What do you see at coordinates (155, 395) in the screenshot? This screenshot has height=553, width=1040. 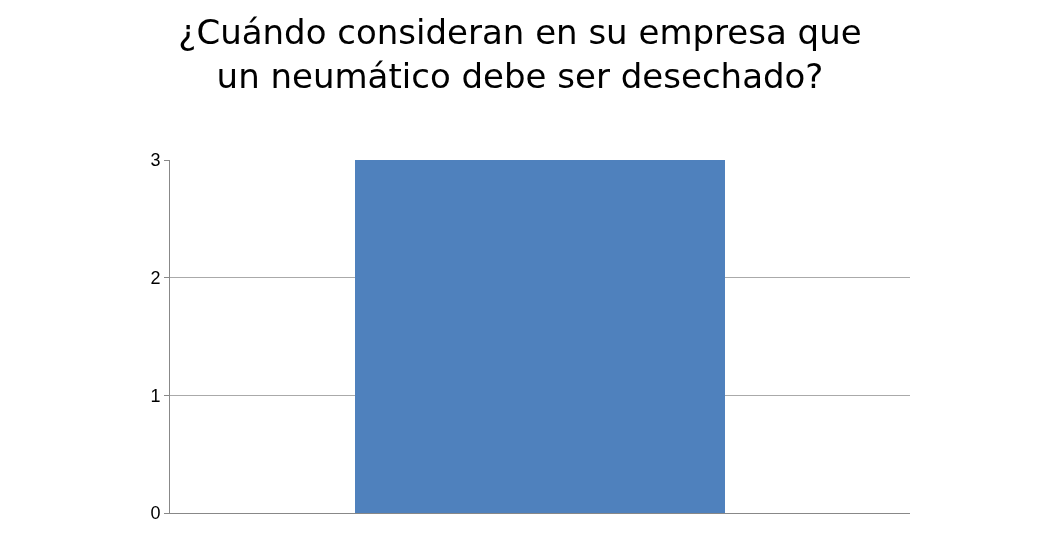 I see `y-tick-label: 1` at bounding box center [155, 395].